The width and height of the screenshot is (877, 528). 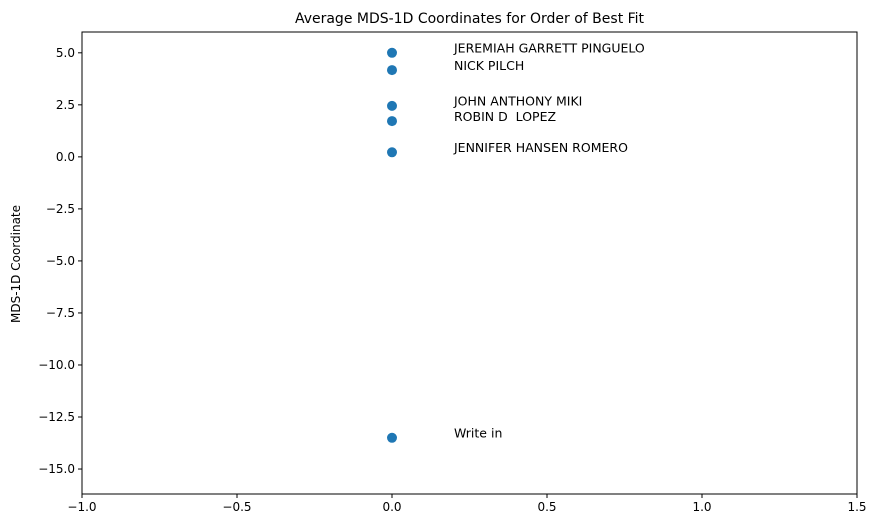 What do you see at coordinates (65, 157) in the screenshot?
I see `y-tick-label: 0.0` at bounding box center [65, 157].